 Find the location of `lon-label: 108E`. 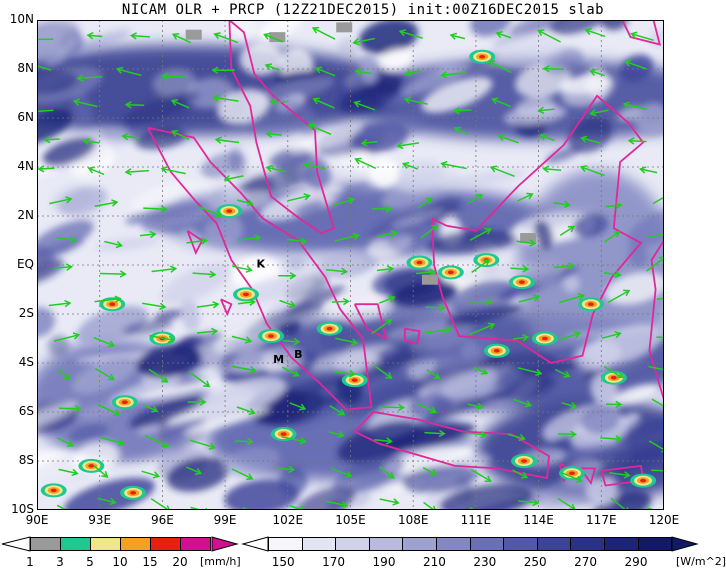

lon-label: 108E is located at coordinates (413, 520).